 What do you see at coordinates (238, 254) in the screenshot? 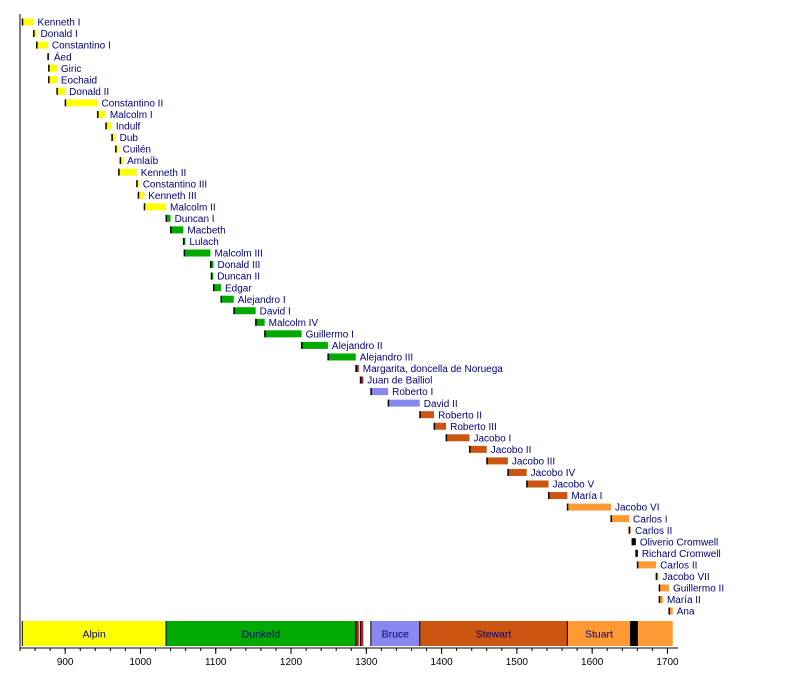
I see `reign-label: Malcolm III` at bounding box center [238, 254].